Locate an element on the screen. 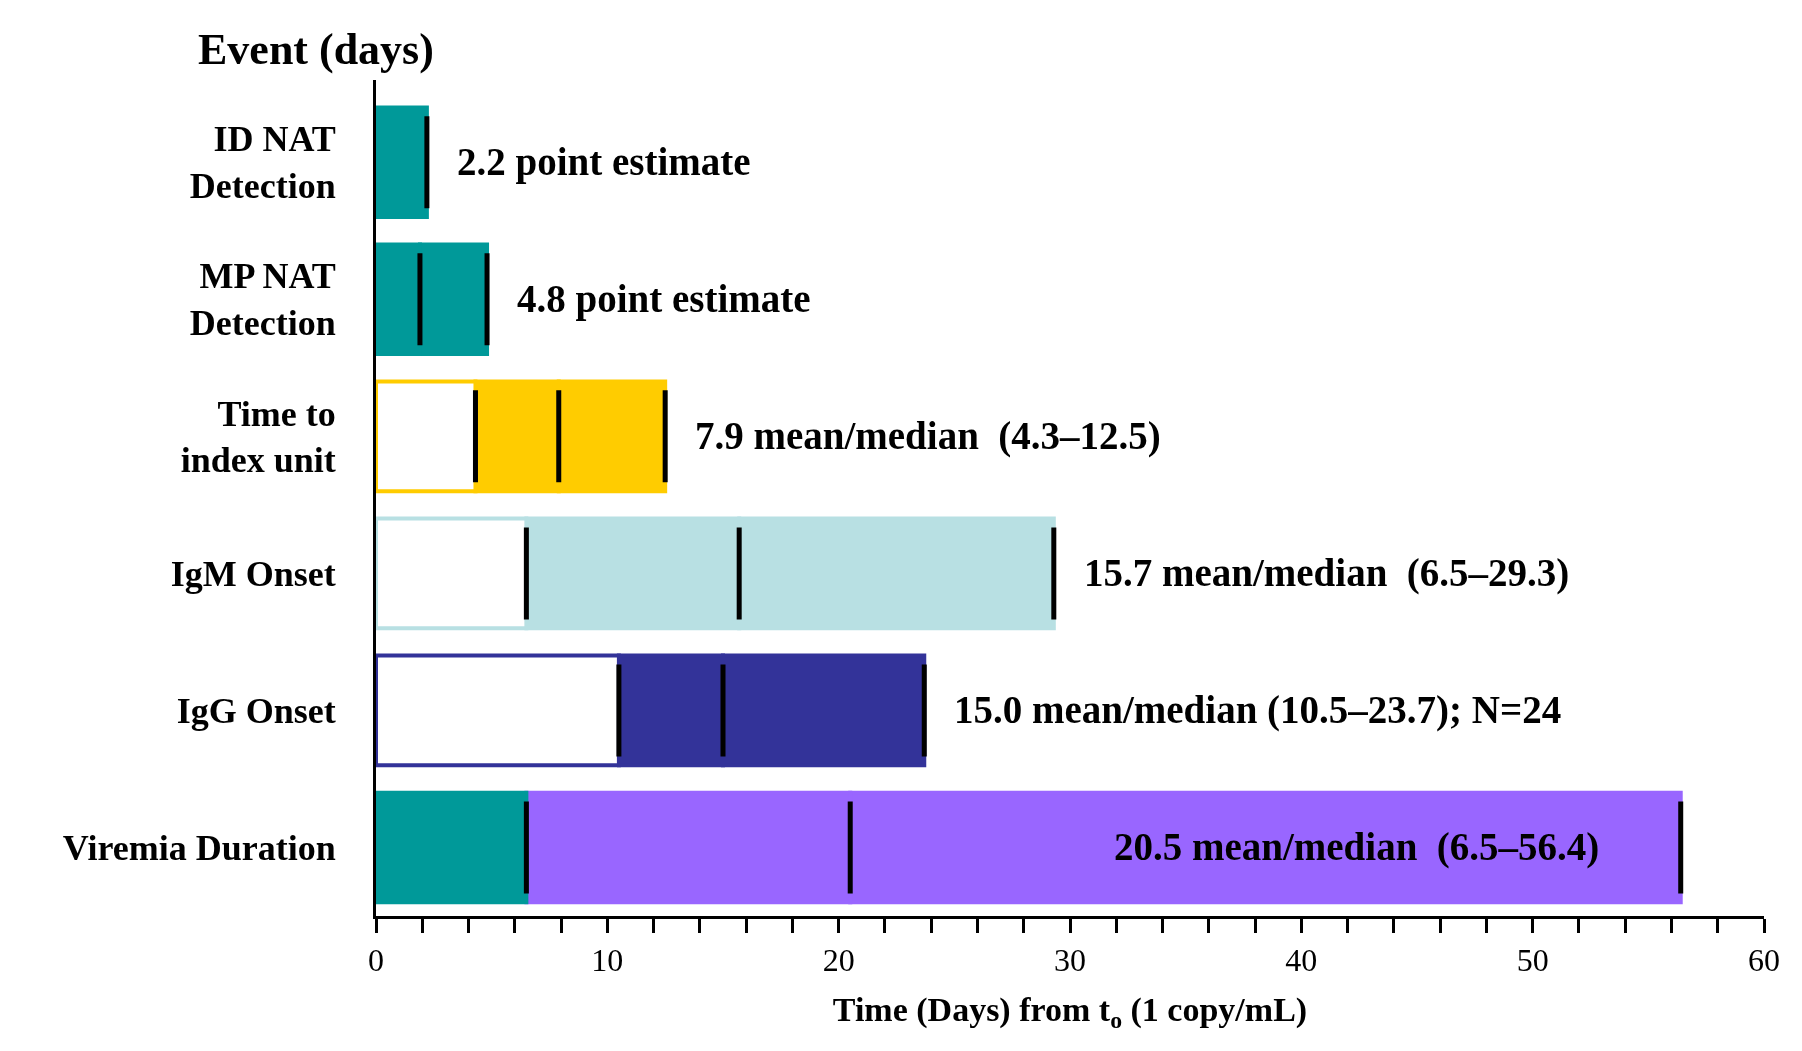 The width and height of the screenshot is (1802, 1051). annotation: 15.7 mean/median (6.5–29.3) is located at coordinates (1327, 573).